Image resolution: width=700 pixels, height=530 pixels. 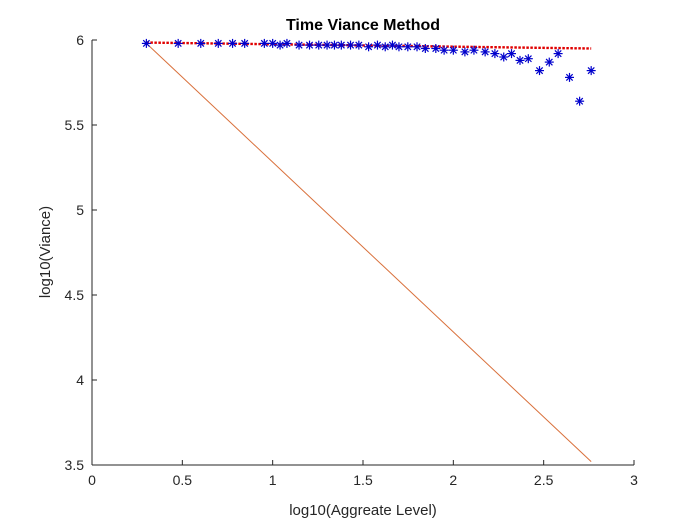 What do you see at coordinates (92, 480) in the screenshot?
I see `x-tick-label: 0` at bounding box center [92, 480].